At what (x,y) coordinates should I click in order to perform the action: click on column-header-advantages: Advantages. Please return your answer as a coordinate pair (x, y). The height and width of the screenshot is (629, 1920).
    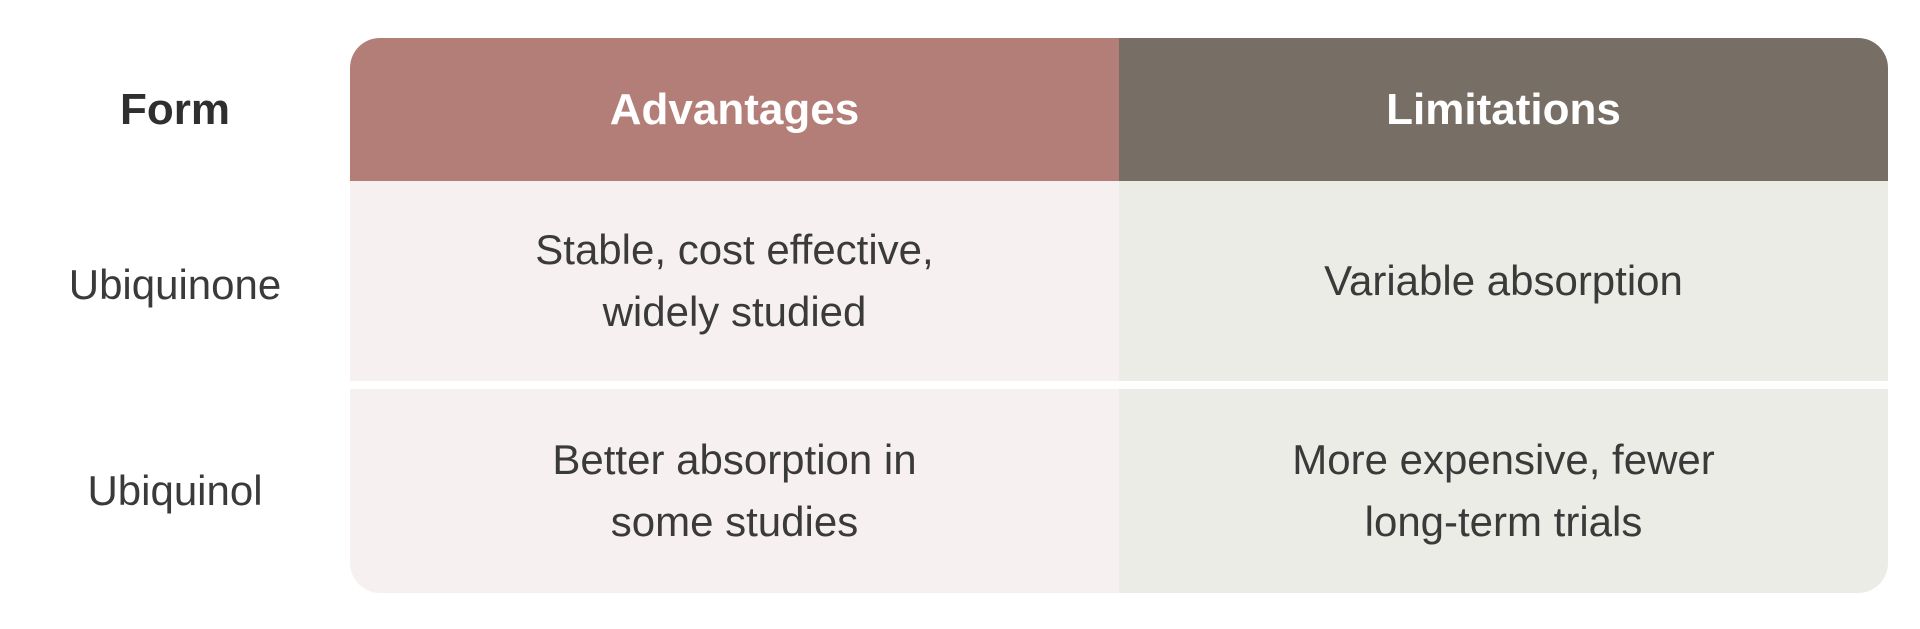
    Looking at the image, I should click on (734, 109).